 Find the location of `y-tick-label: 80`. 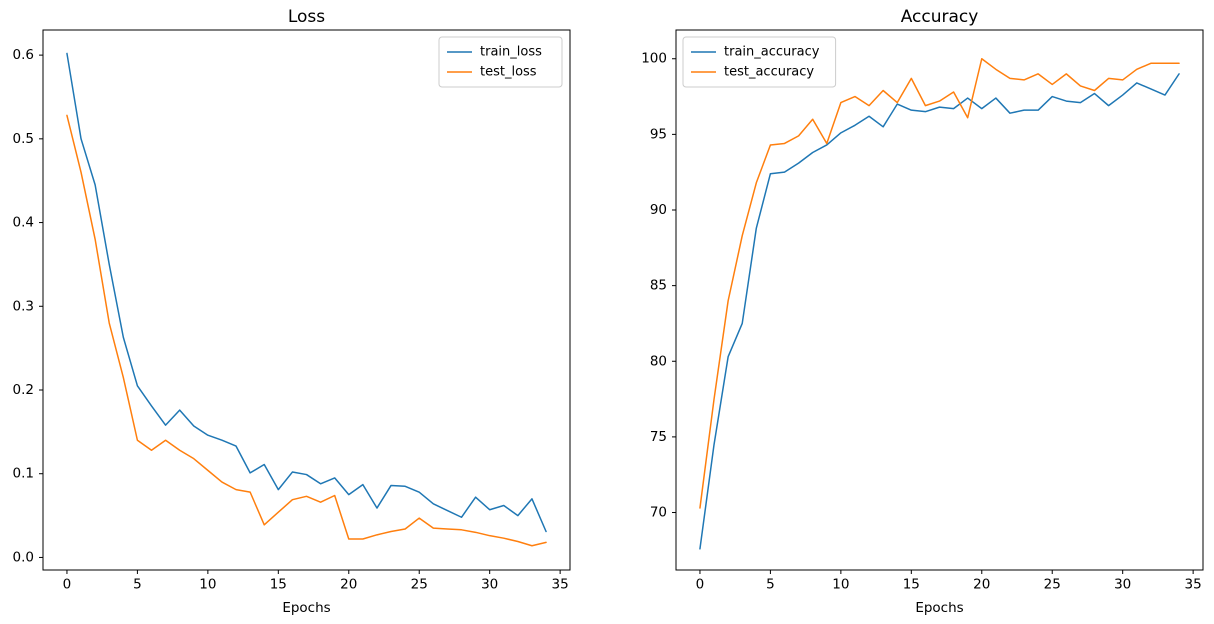

y-tick-label: 80 is located at coordinates (658, 361).